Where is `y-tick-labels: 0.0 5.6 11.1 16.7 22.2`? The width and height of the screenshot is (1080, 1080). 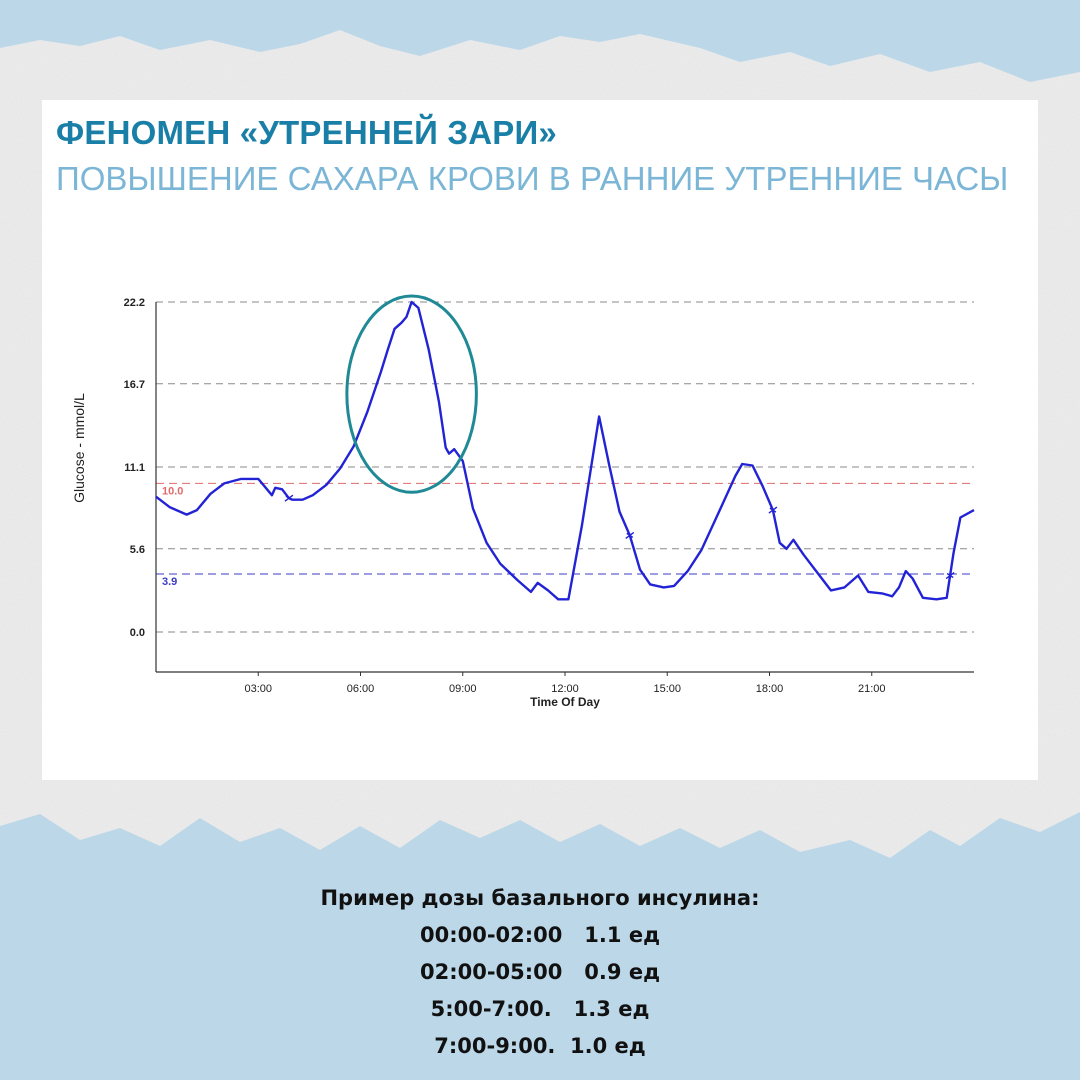
y-tick-labels: 0.0 5.6 11.1 16.7 22.2 is located at coordinates (134, 468).